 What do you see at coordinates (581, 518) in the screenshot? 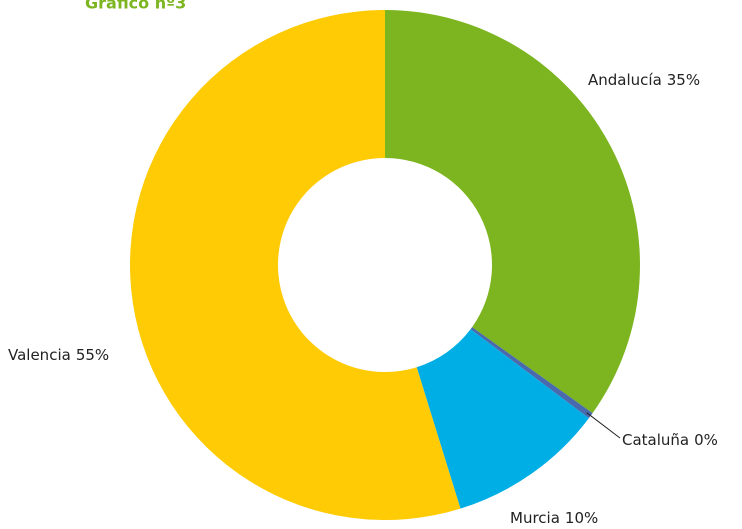
I see `value-label: 10%` at bounding box center [581, 518].